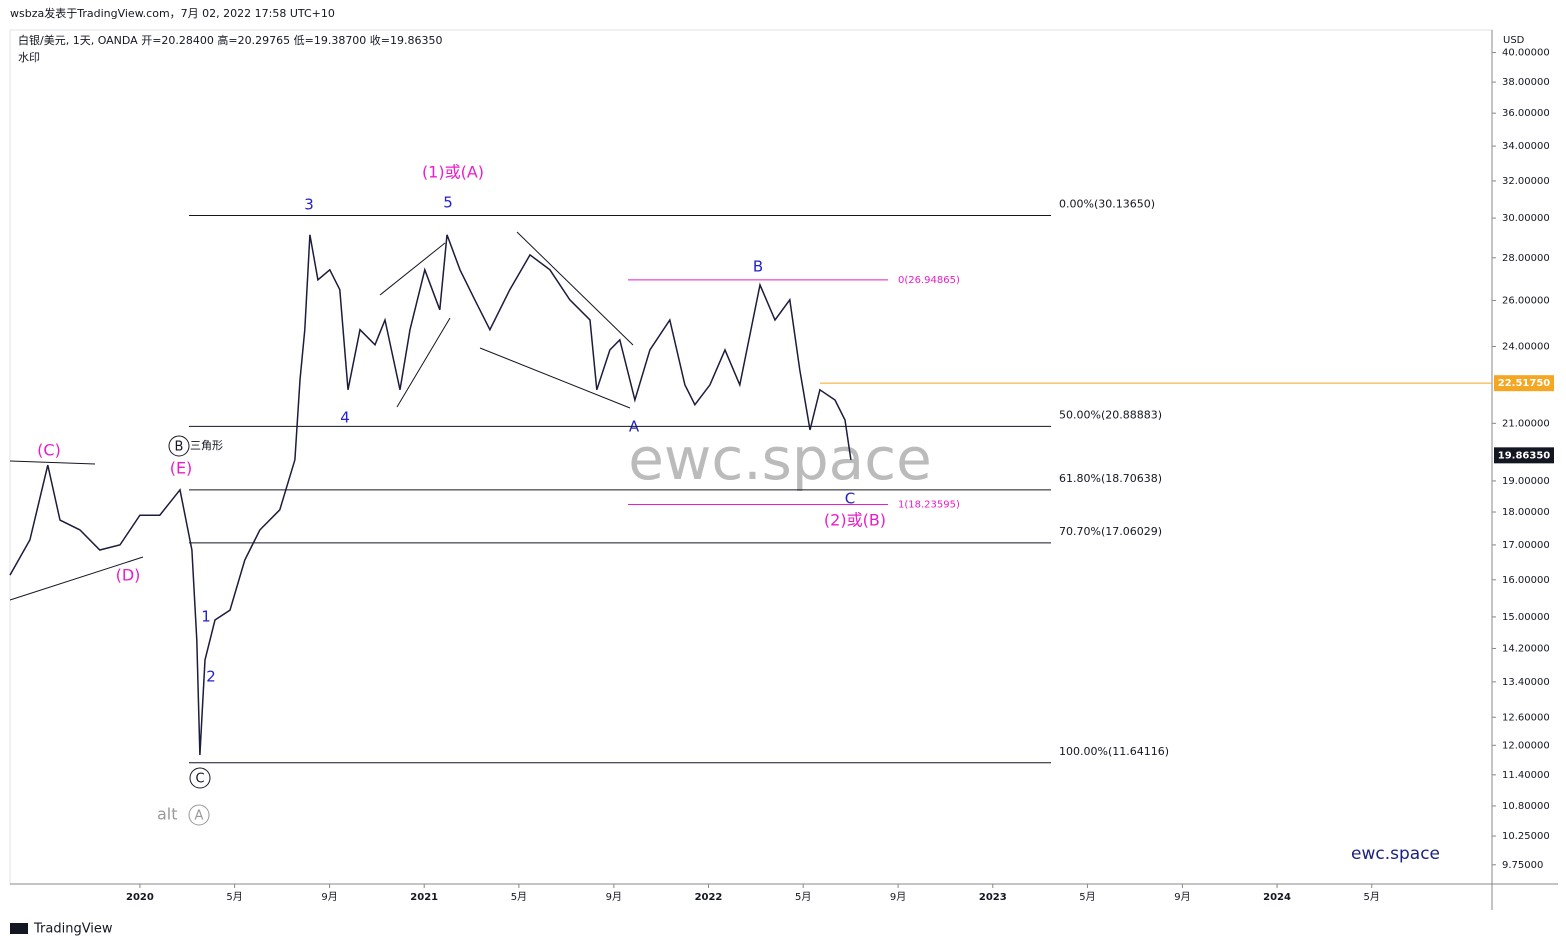 The width and height of the screenshot is (1566, 947). What do you see at coordinates (1526, 346) in the screenshot?
I see `y-tick-label: 24.00000` at bounding box center [1526, 346].